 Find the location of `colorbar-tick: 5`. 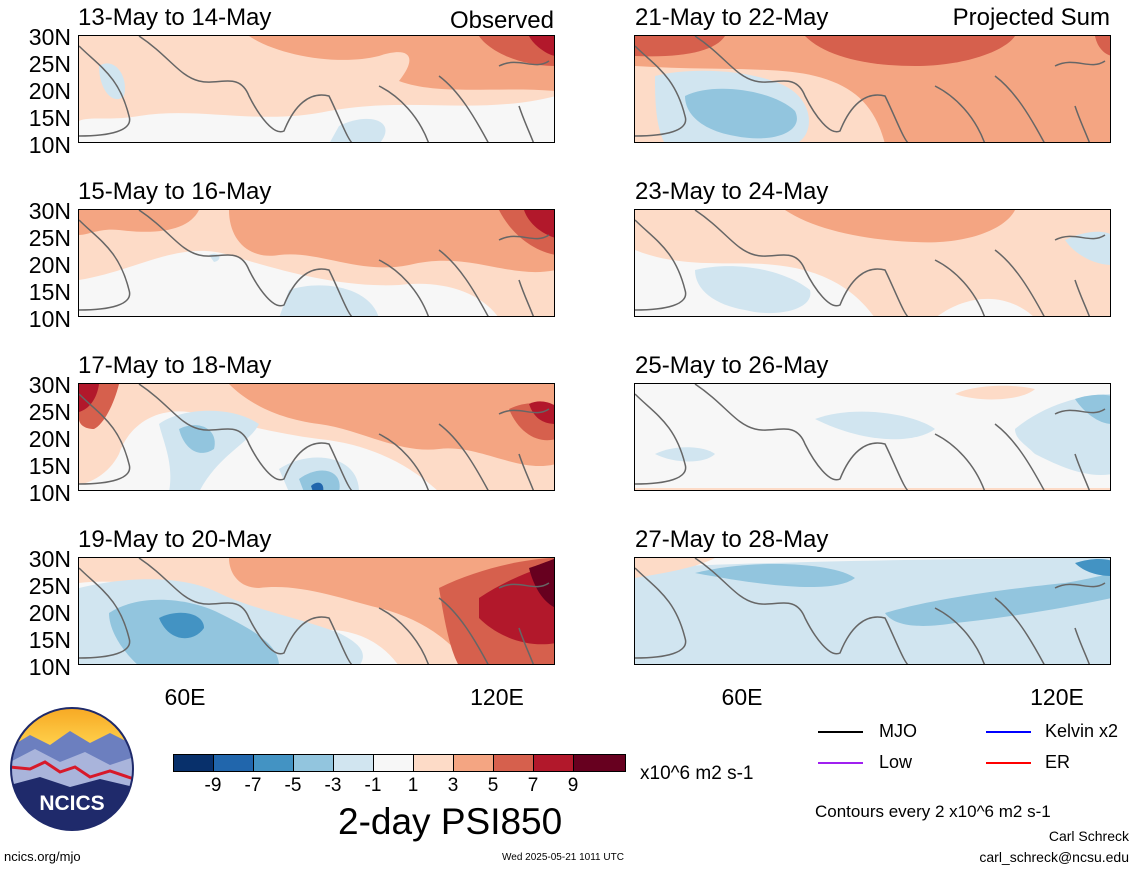

colorbar-tick: 5 is located at coordinates (493, 785).